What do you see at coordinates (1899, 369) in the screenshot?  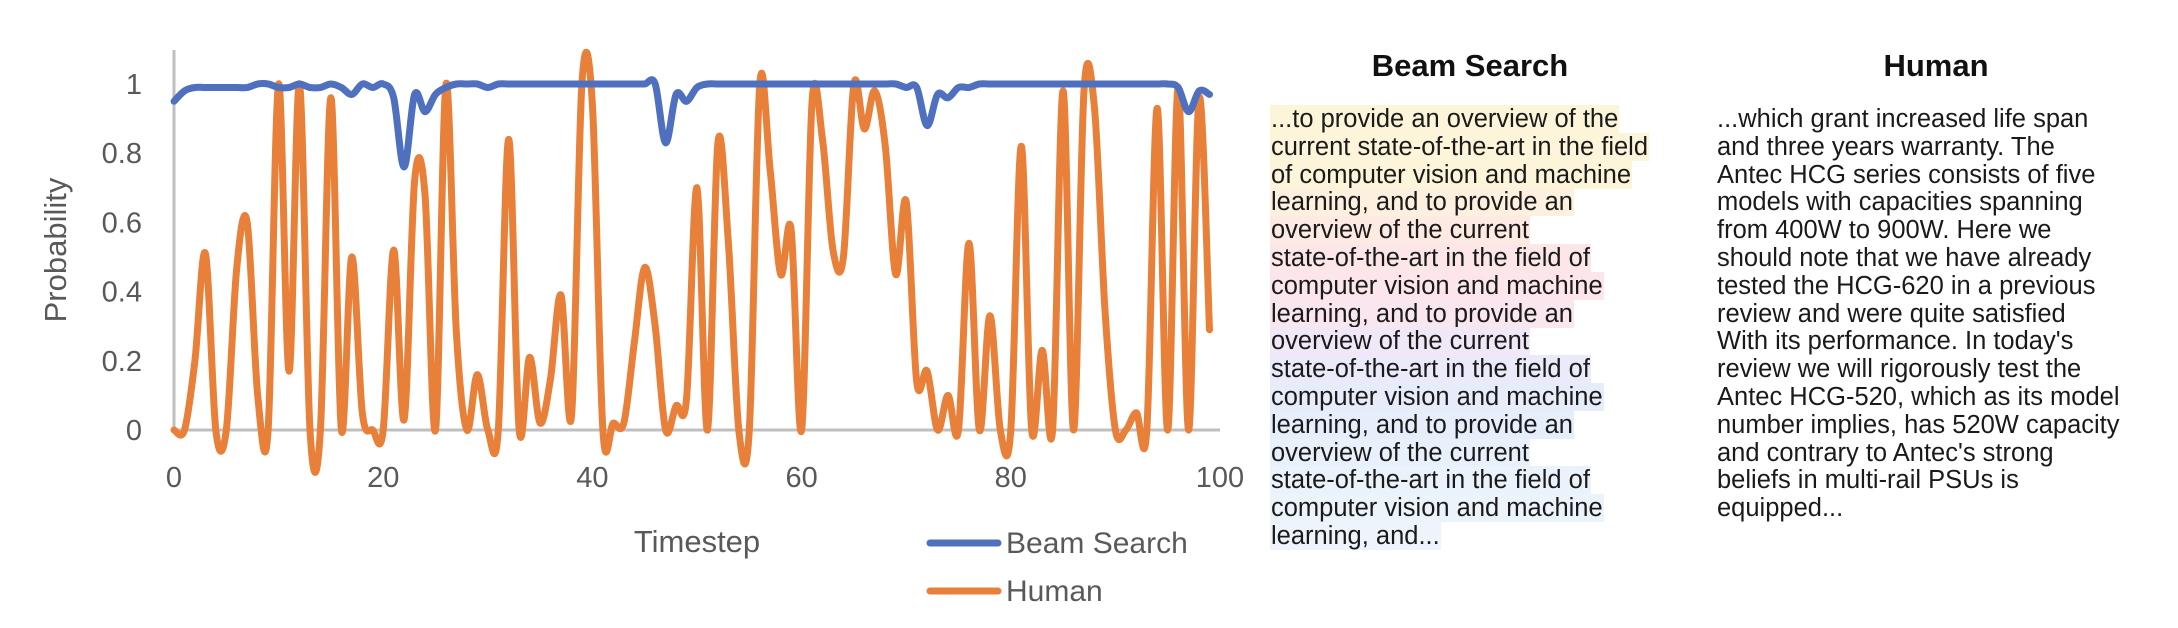 I see `passage-line-text: review we will rigorously test the` at bounding box center [1899, 369].